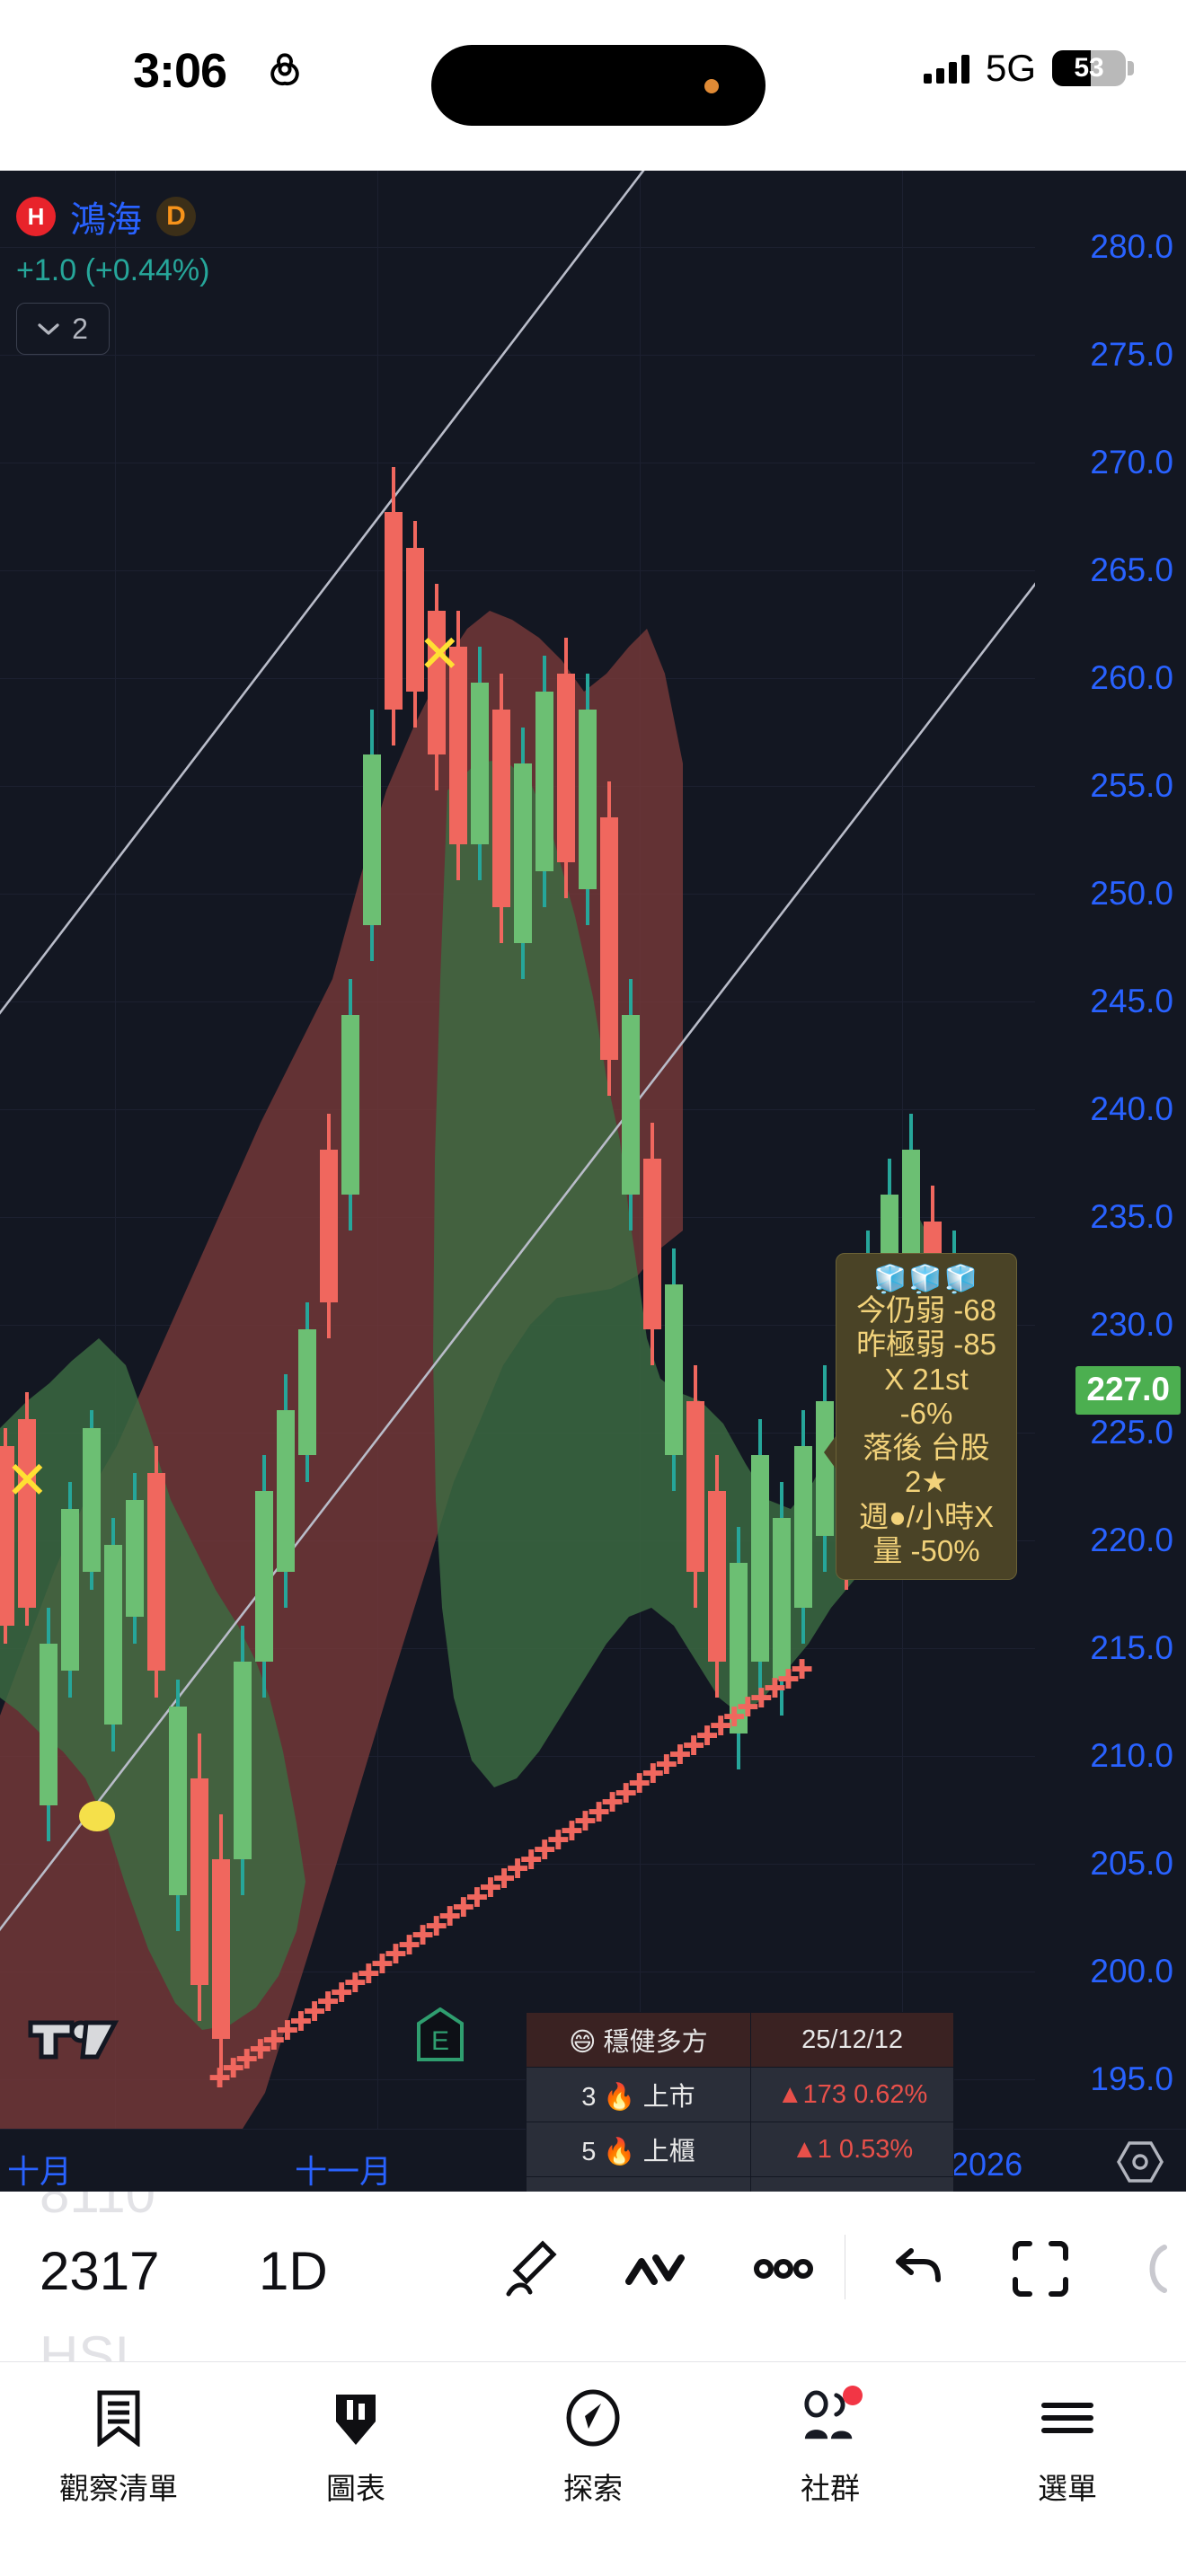 The image size is (1186, 2576). What do you see at coordinates (1131, 247) in the screenshot?
I see `price-tick: 280.0` at bounding box center [1131, 247].